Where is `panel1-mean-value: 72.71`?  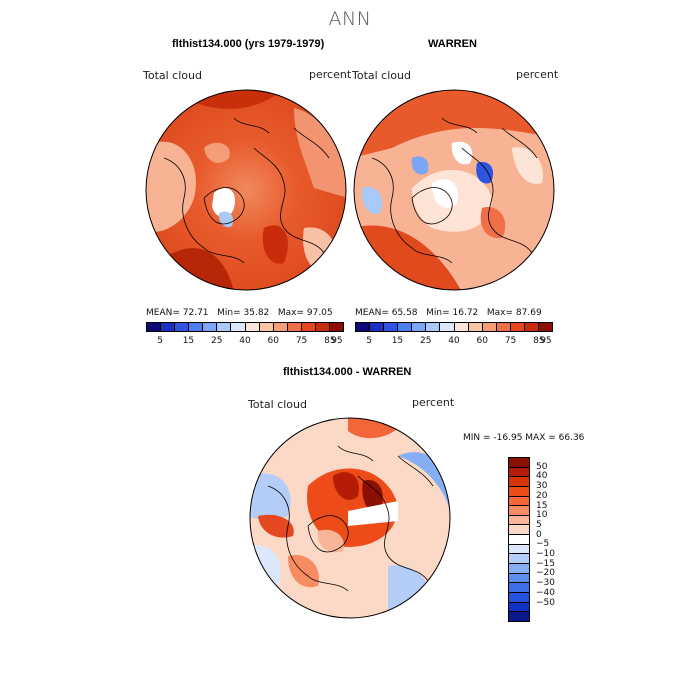
panel1-mean-value: 72.71 is located at coordinates (195, 313).